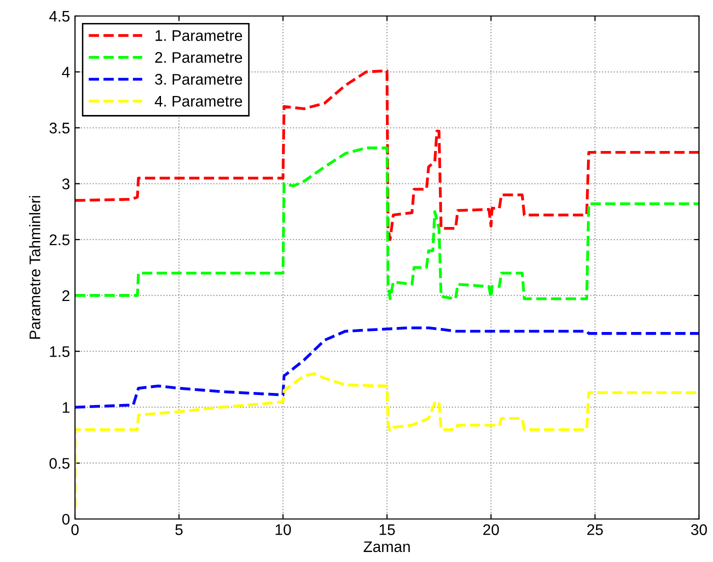 Image resolution: width=713 pixels, height=562 pixels. Describe the element at coordinates (199, 35) in the screenshot. I see `legend-label: 1. Parametre` at that location.